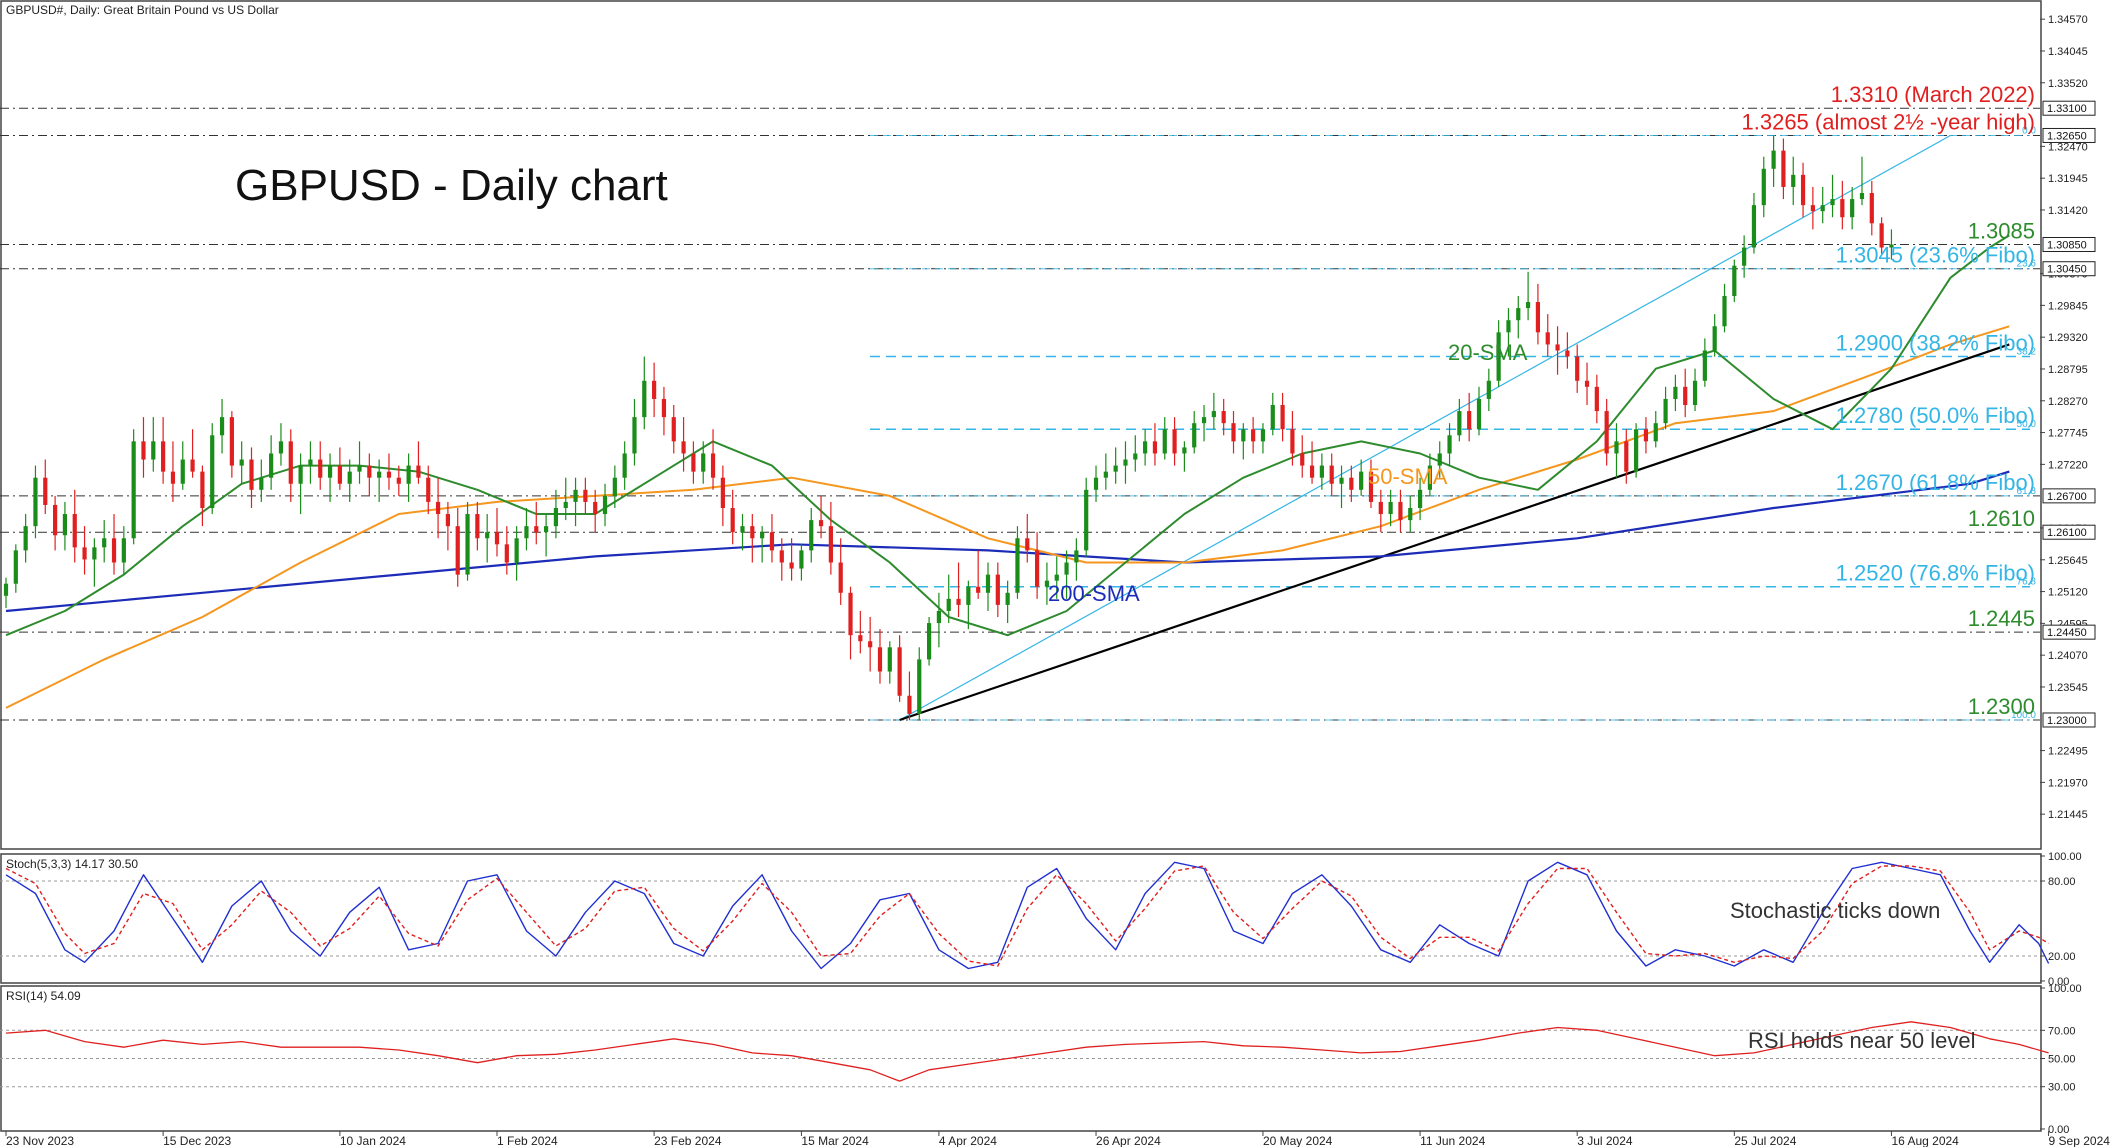  What do you see at coordinates (43, 996) in the screenshot?
I see `rsi-header: RSI(14) 54.09` at bounding box center [43, 996].